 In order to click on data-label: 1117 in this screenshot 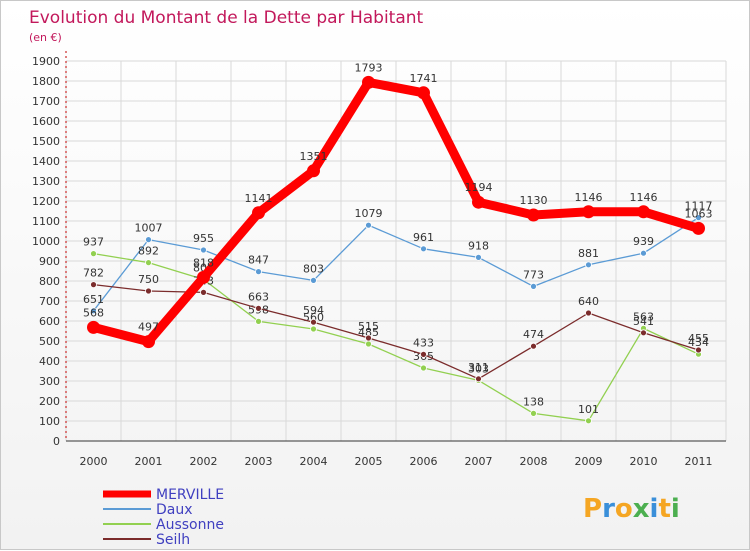, I will do `click(699, 206)`.